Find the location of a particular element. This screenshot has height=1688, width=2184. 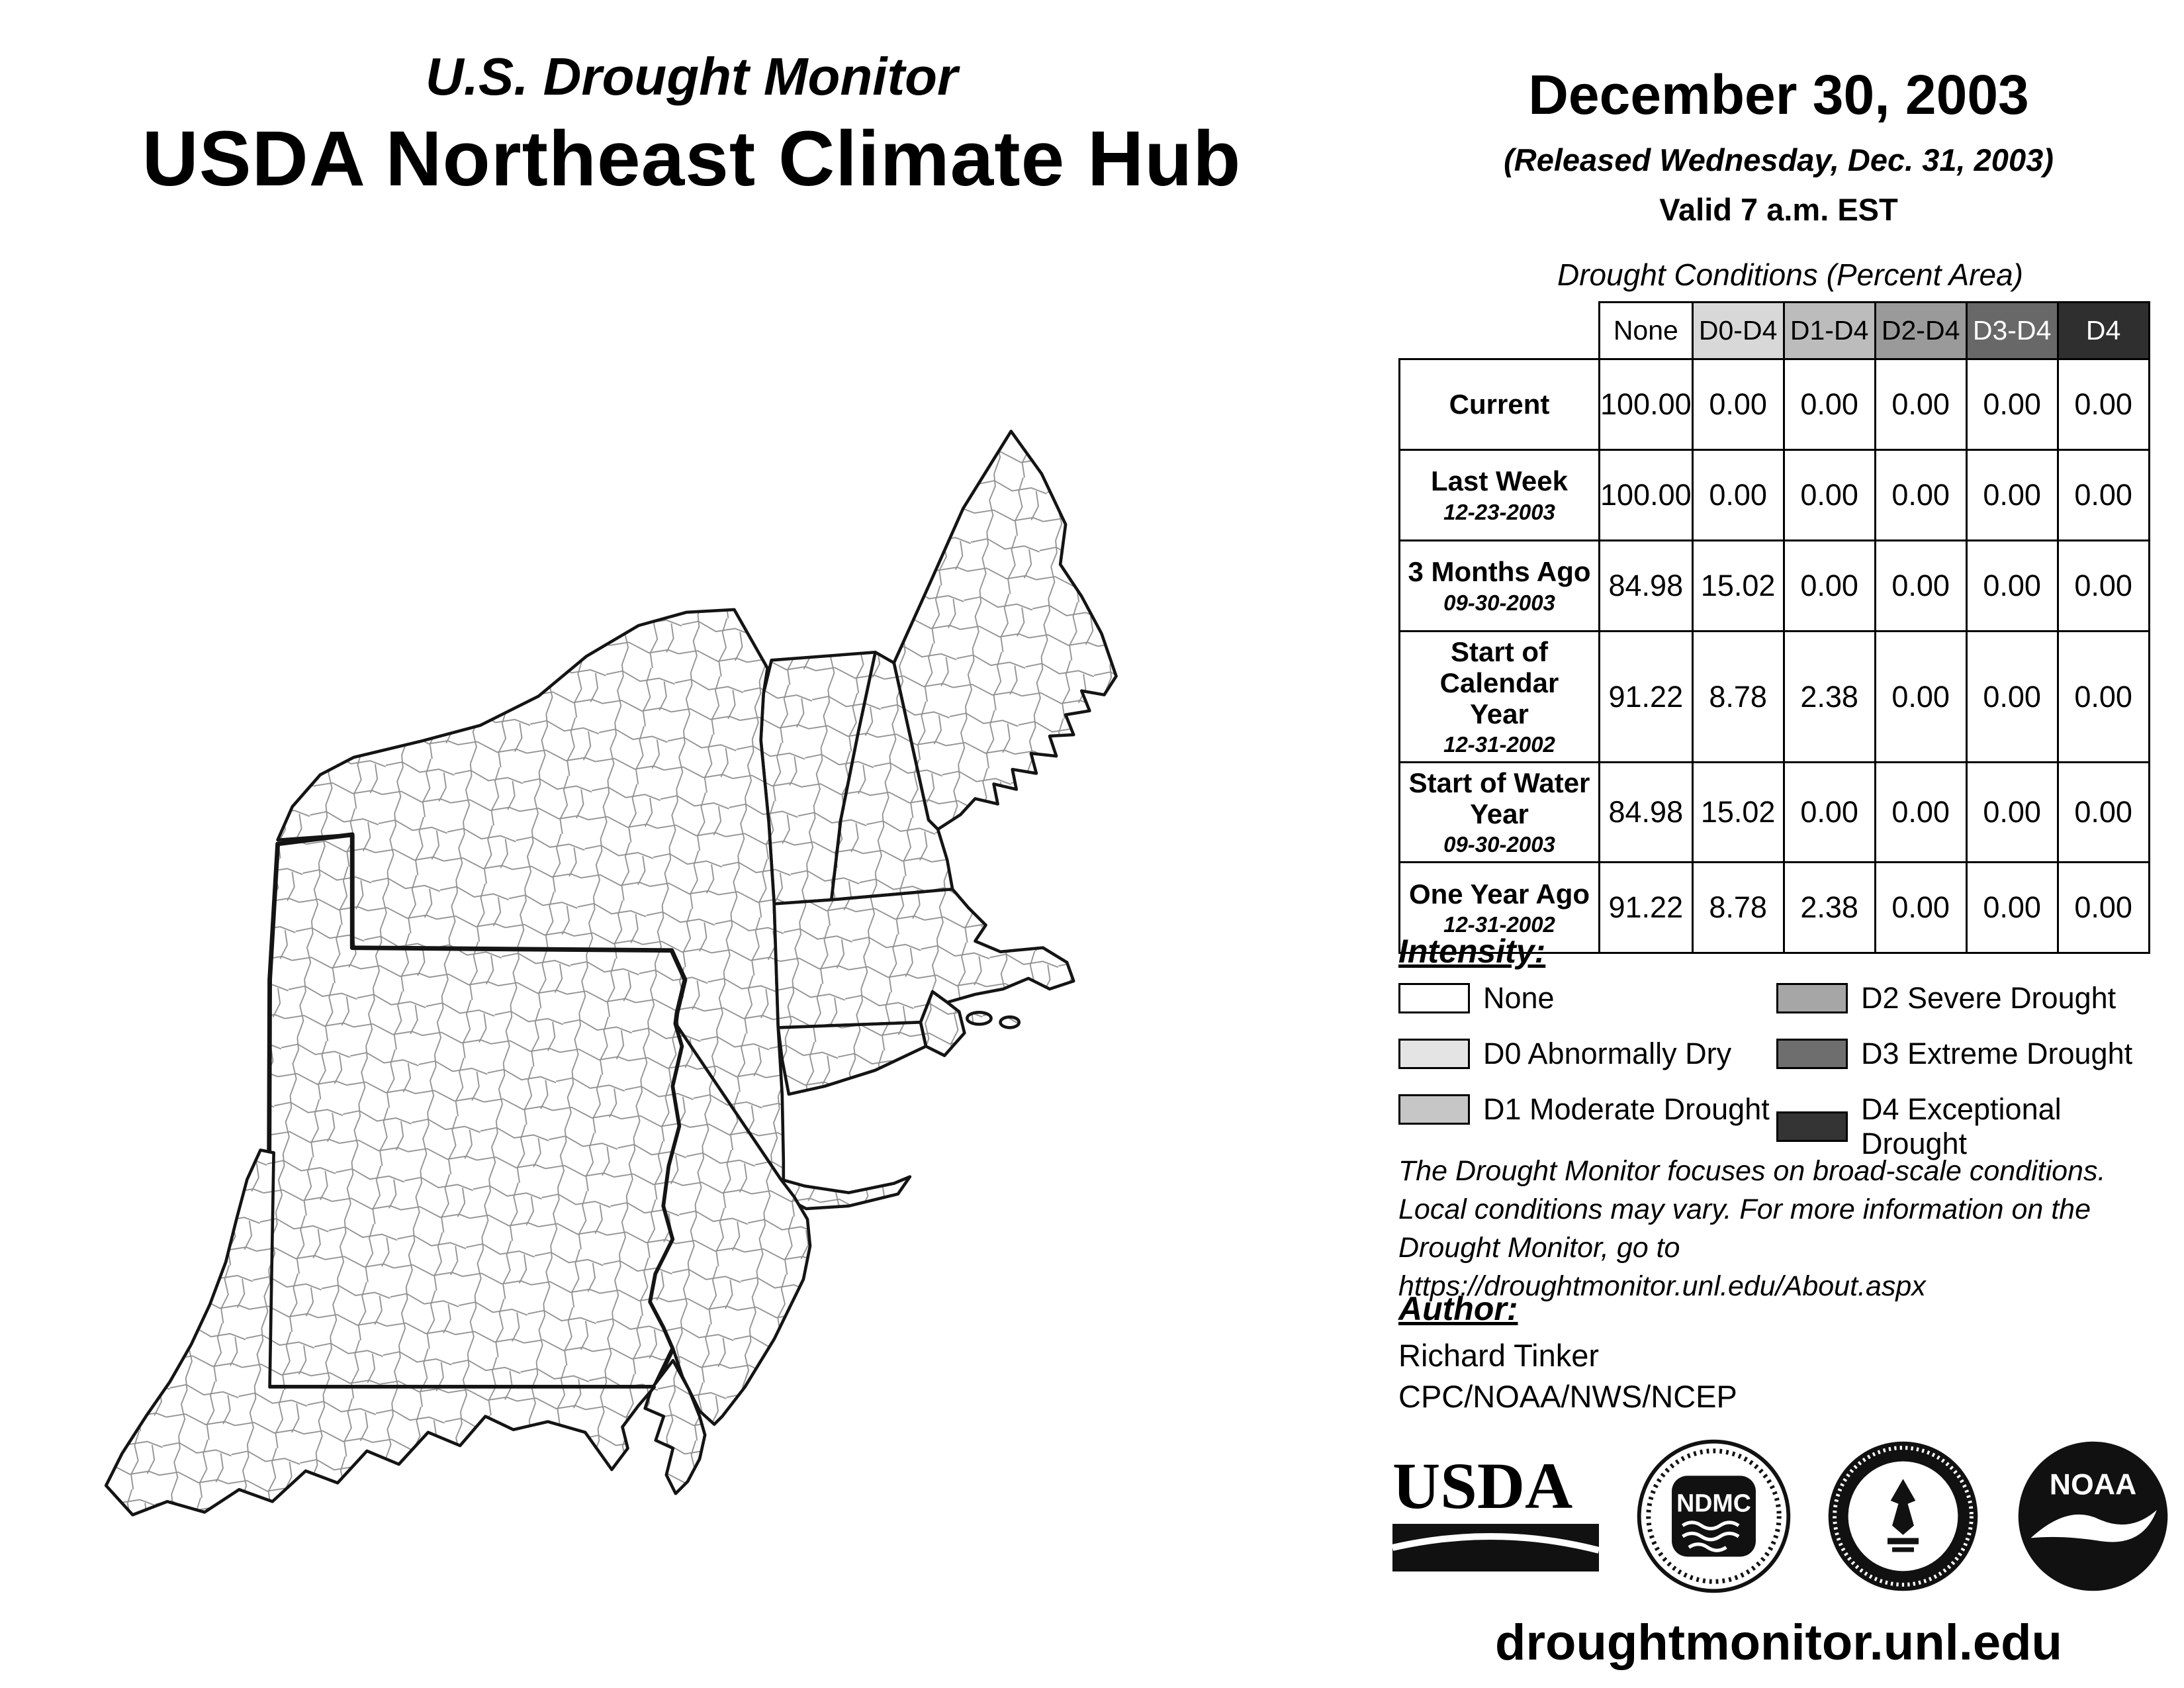

state-west-virginia-maryland is located at coordinates (380, 1333).